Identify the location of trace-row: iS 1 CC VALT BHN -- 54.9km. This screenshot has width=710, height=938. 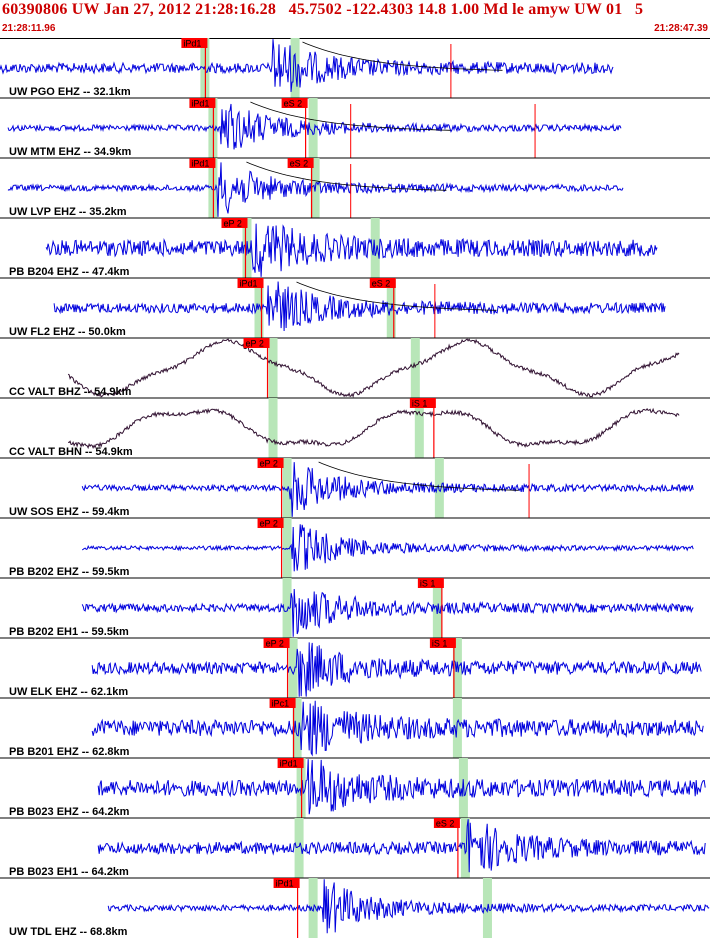
(355, 427).